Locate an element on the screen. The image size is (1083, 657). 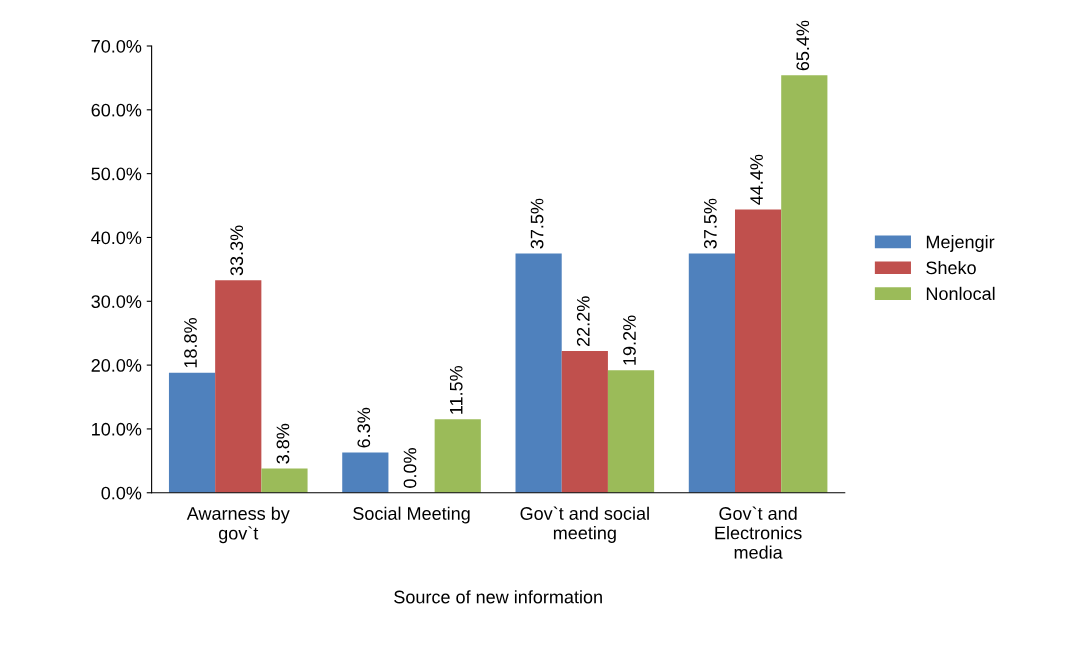
data-label: 0.0% is located at coordinates (410, 468).